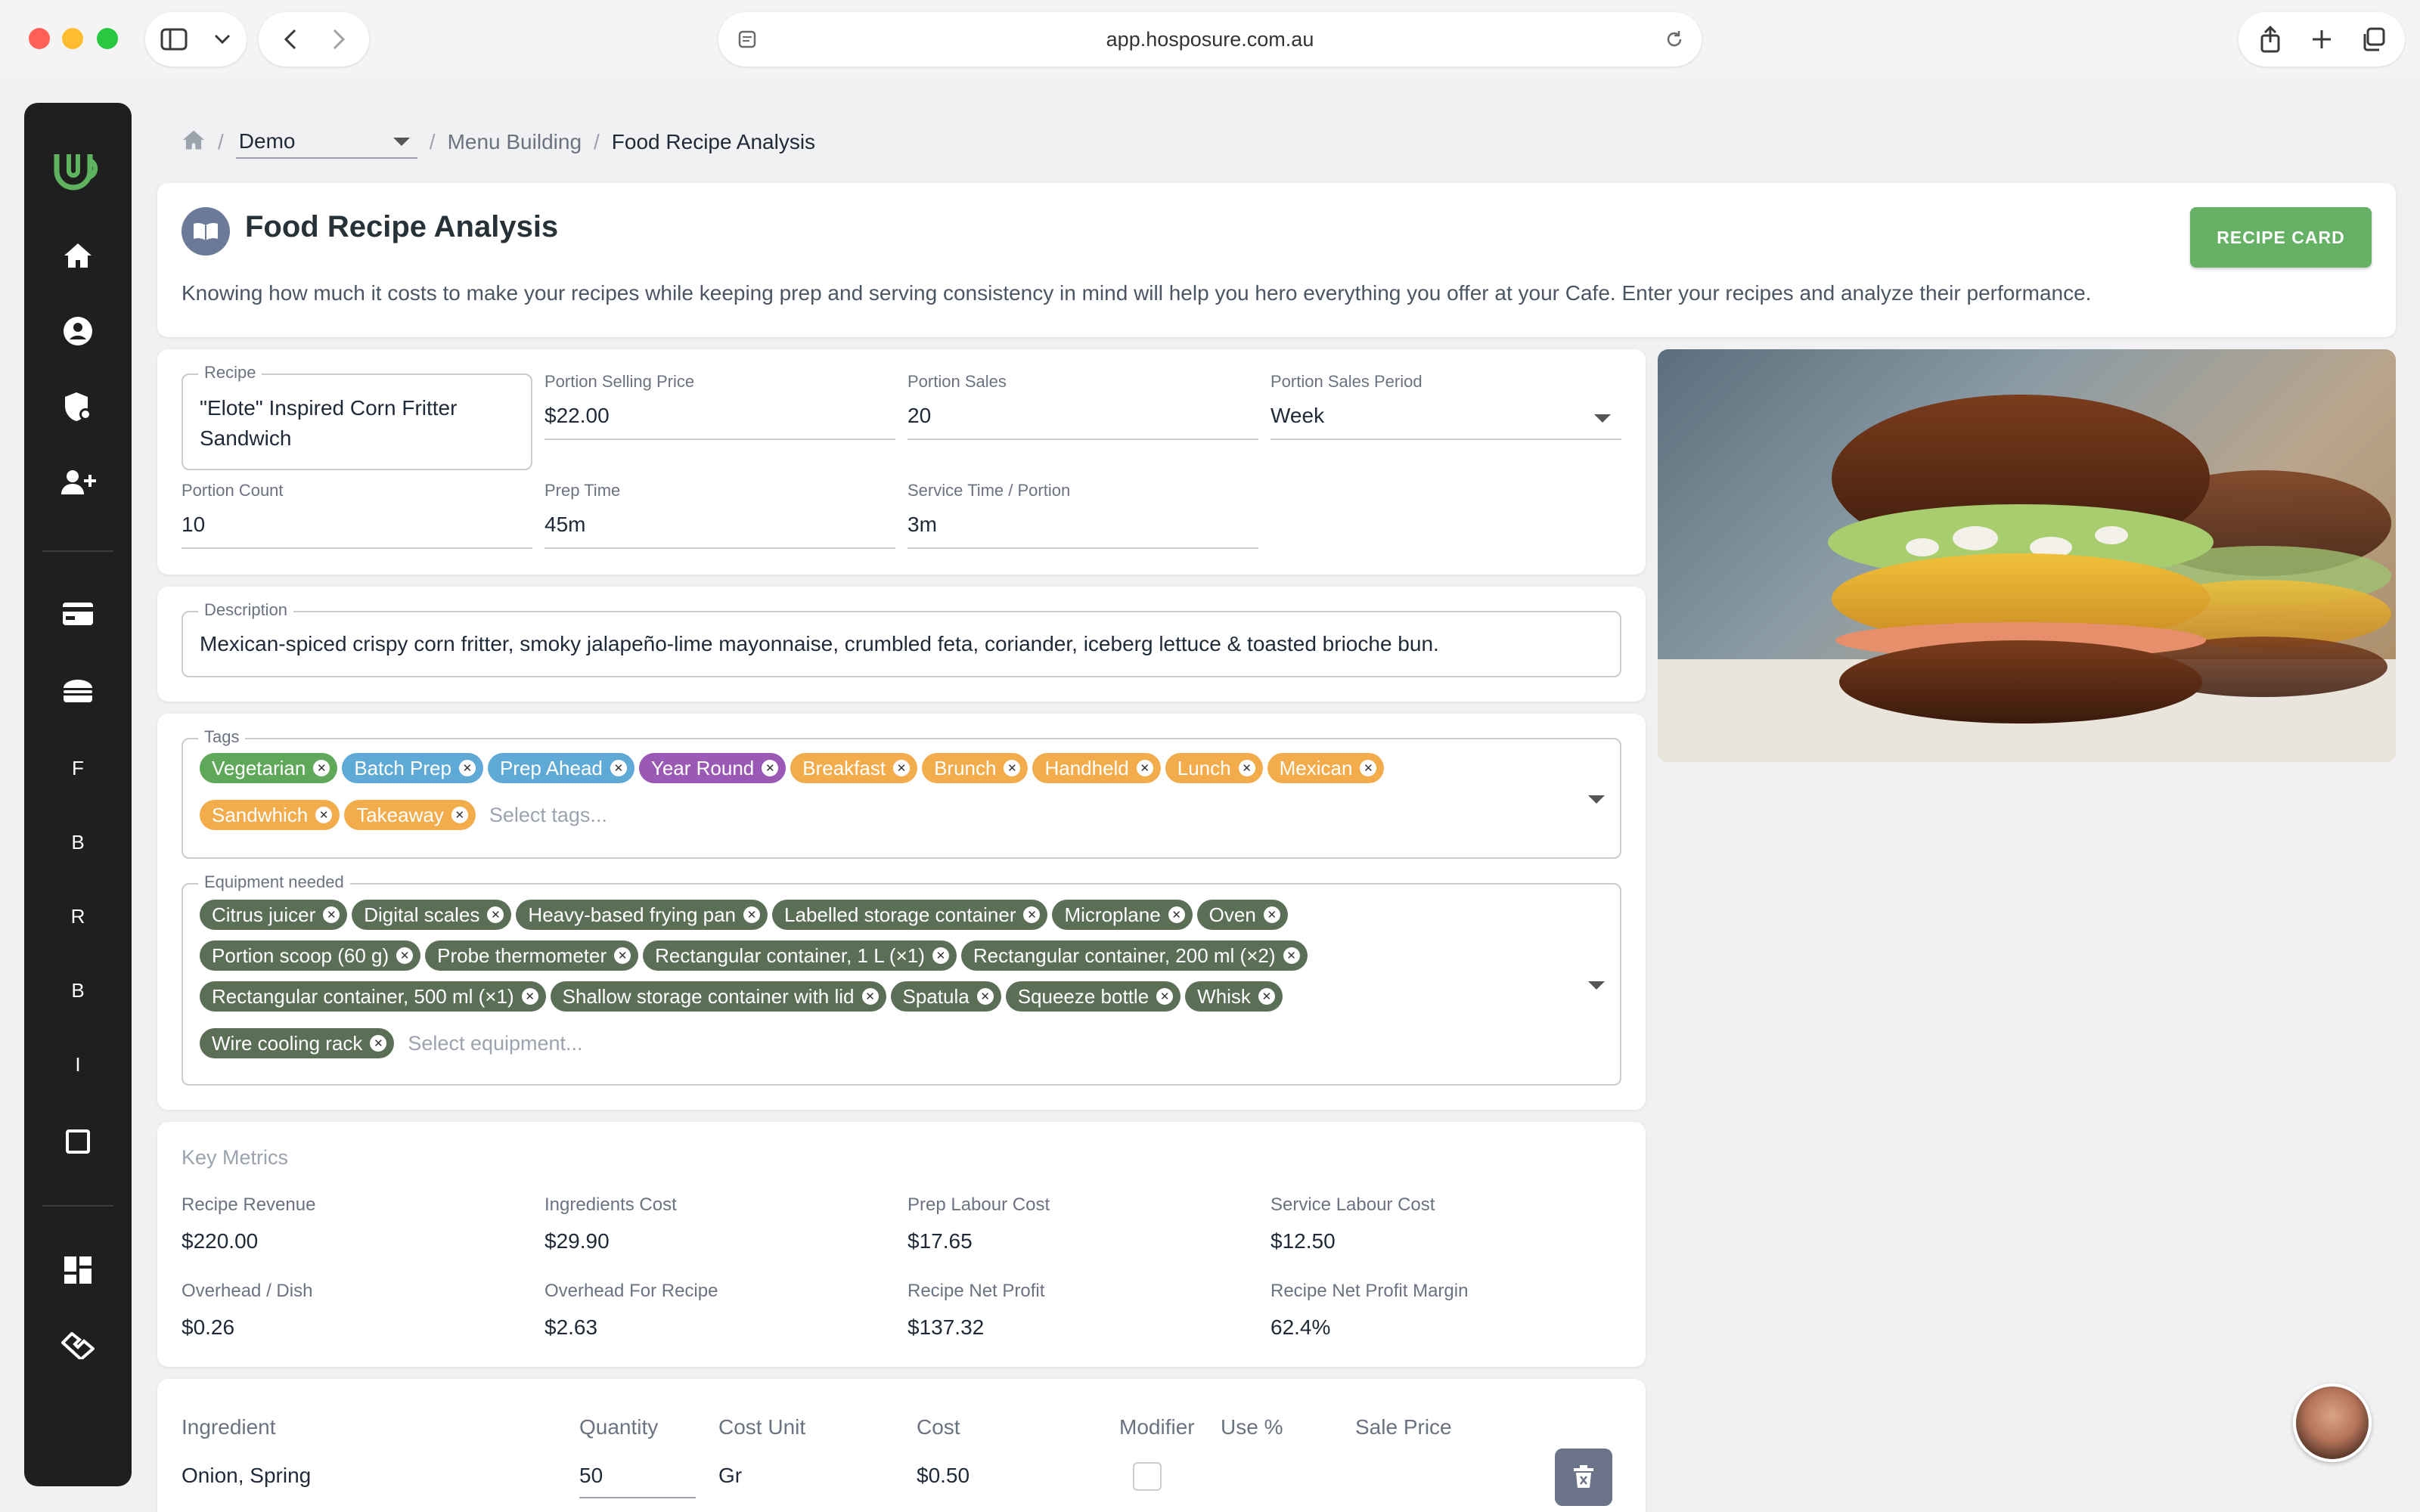  Describe the element at coordinates (945, 996) in the screenshot. I see `equipment-chip: Spatula ✕` at that location.